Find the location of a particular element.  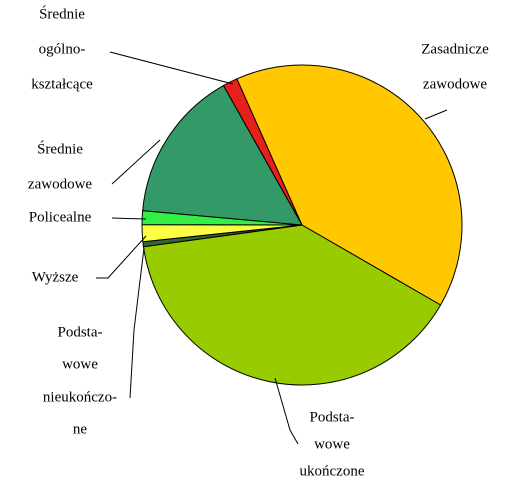

pie-slice is located at coordinates (222, 155).